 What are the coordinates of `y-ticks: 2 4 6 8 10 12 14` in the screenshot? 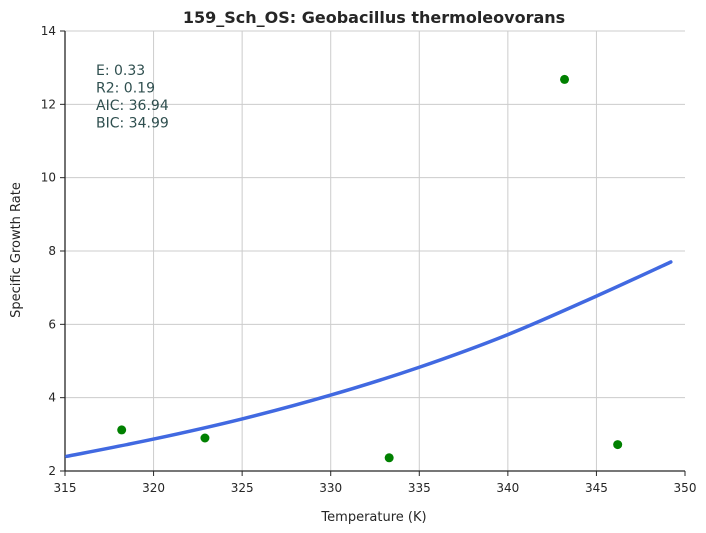 It's located at (53, 251).